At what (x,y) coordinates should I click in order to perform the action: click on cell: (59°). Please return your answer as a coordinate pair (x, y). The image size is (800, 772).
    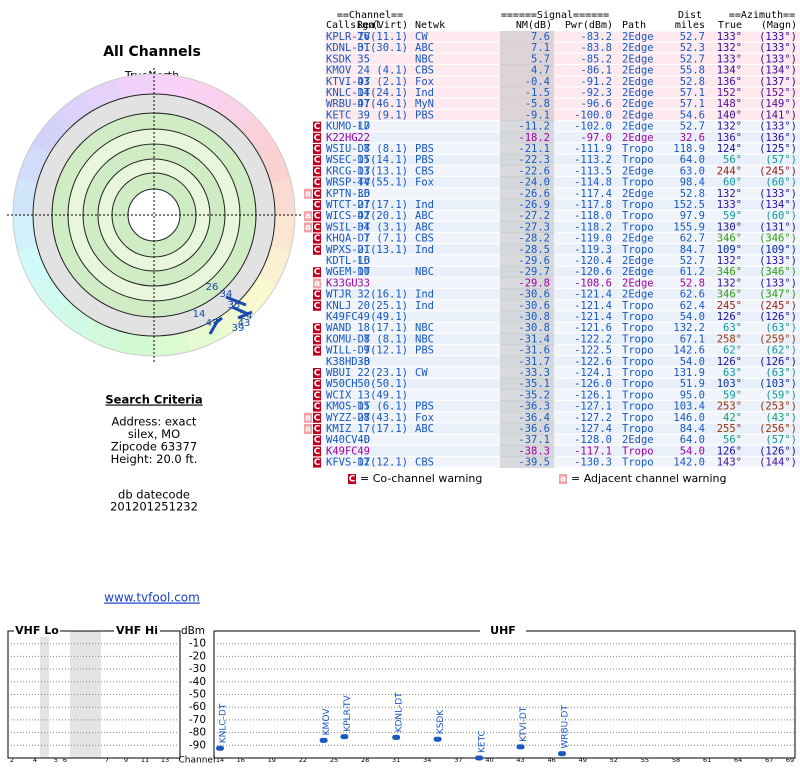
    Looking at the image, I should click on (781, 395).